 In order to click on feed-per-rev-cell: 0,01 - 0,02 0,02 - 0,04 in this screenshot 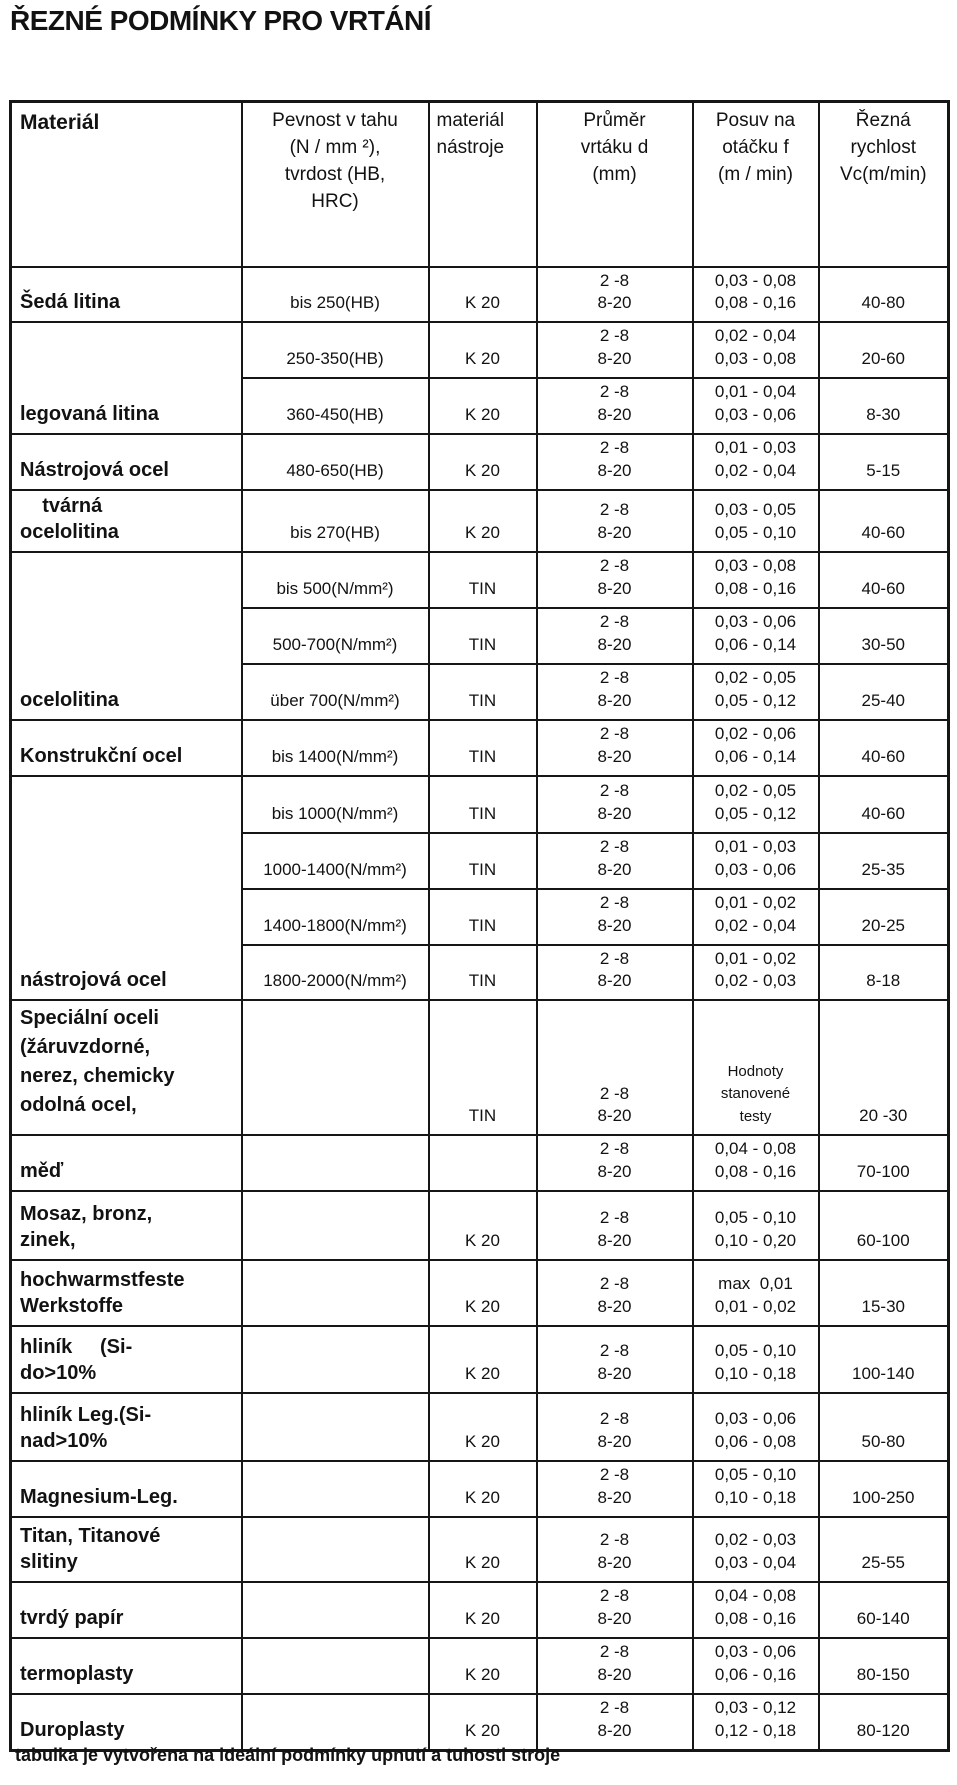, I will do `click(755, 916)`.